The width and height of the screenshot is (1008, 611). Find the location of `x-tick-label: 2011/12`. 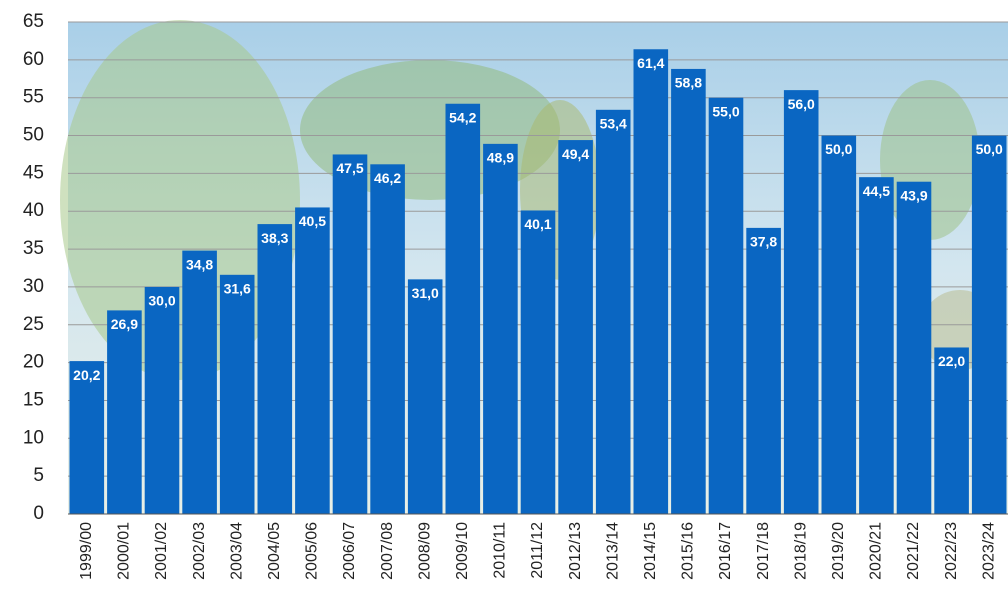

x-tick-label: 2011/12 is located at coordinates (537, 550).